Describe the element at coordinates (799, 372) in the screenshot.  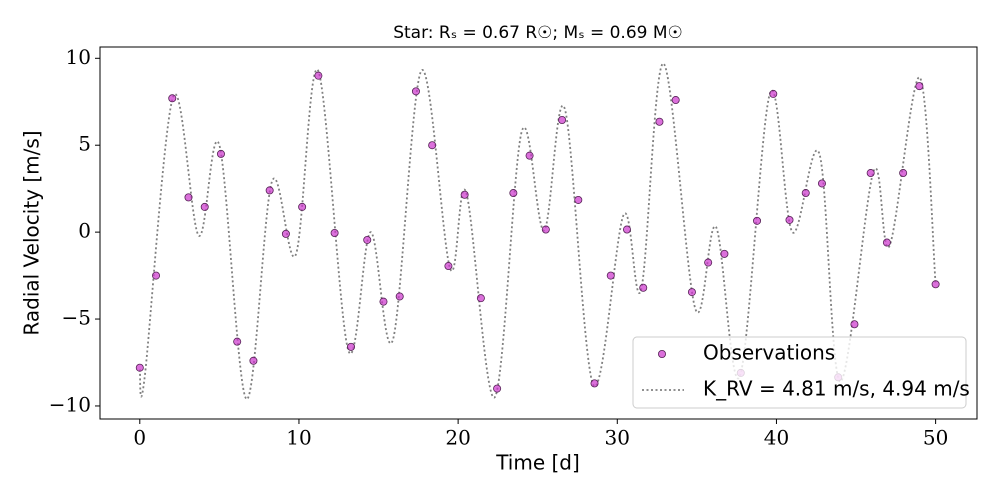
I see `legend-box` at that location.